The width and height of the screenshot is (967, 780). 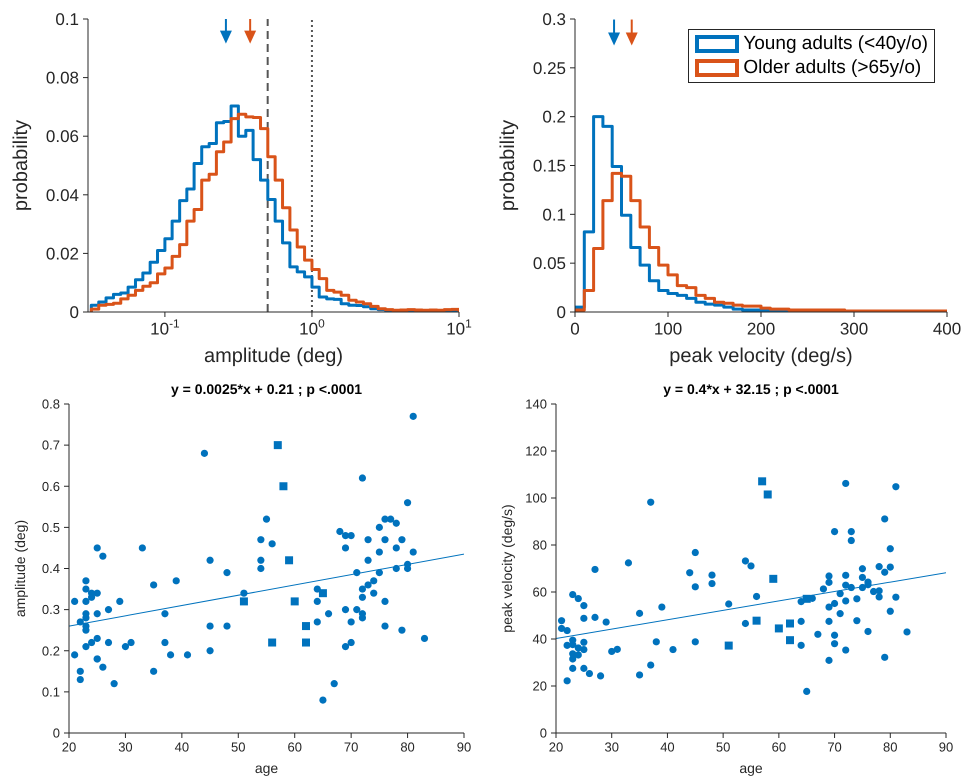 I want to click on x-tick-label: 200, so click(x=761, y=328).